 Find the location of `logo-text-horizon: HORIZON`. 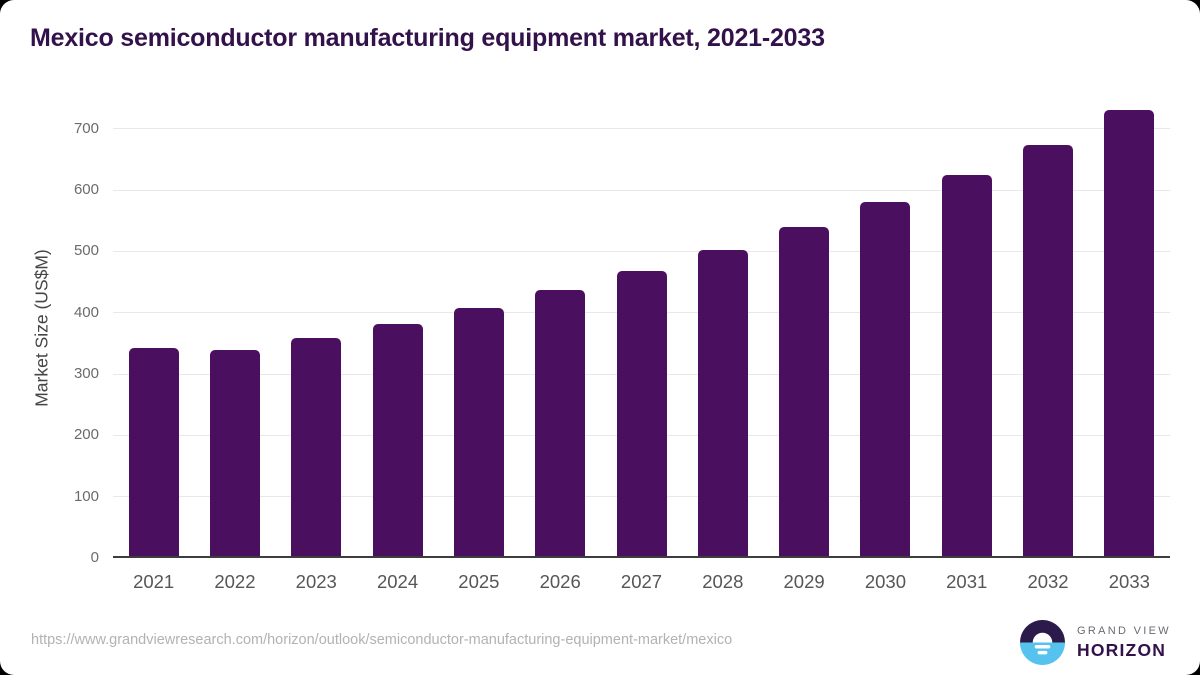

logo-text-horizon: HORIZON is located at coordinates (1122, 649).